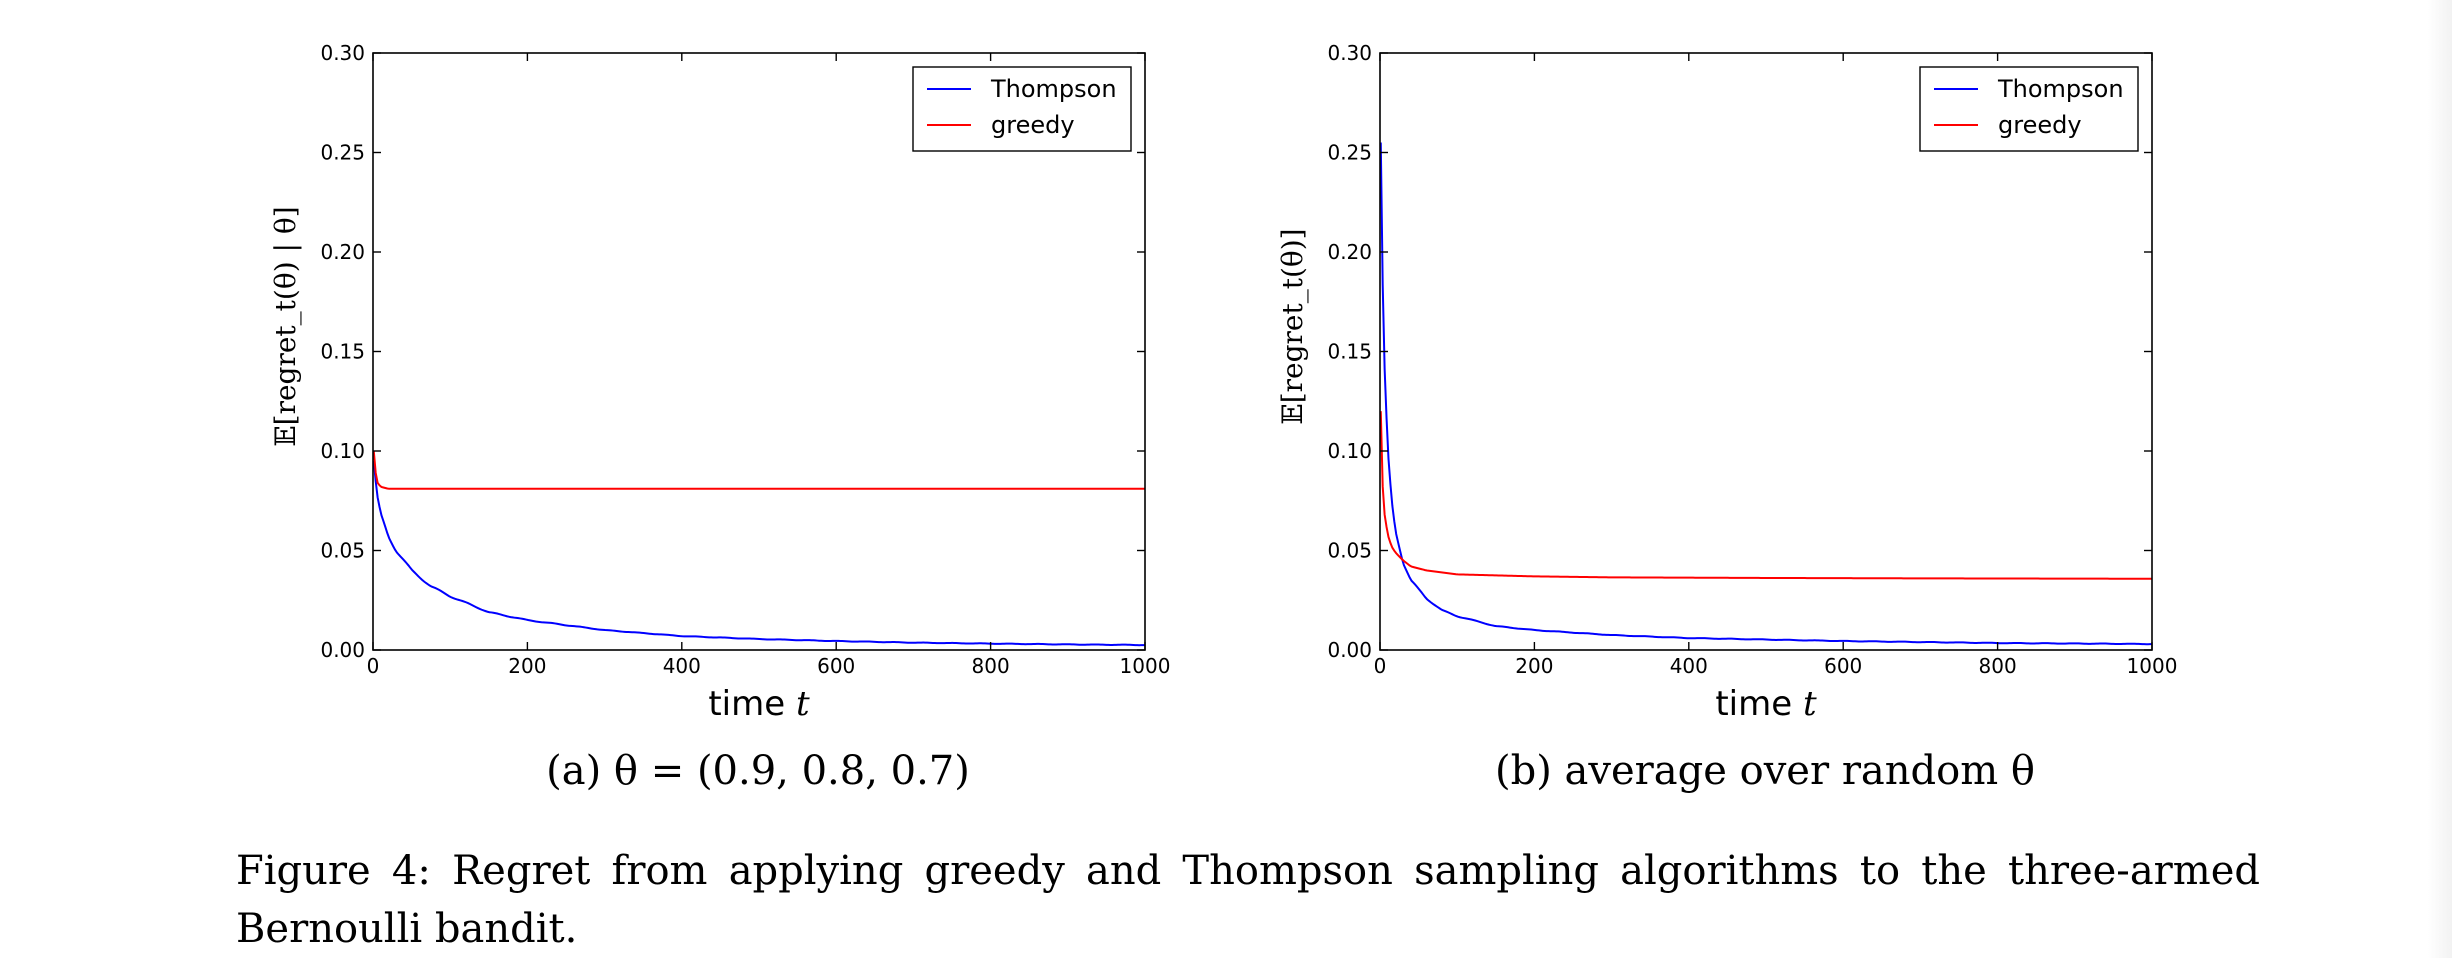  I want to click on y-axis-label: 𝔼[regret_t(θ) | θ], so click(285, 326).